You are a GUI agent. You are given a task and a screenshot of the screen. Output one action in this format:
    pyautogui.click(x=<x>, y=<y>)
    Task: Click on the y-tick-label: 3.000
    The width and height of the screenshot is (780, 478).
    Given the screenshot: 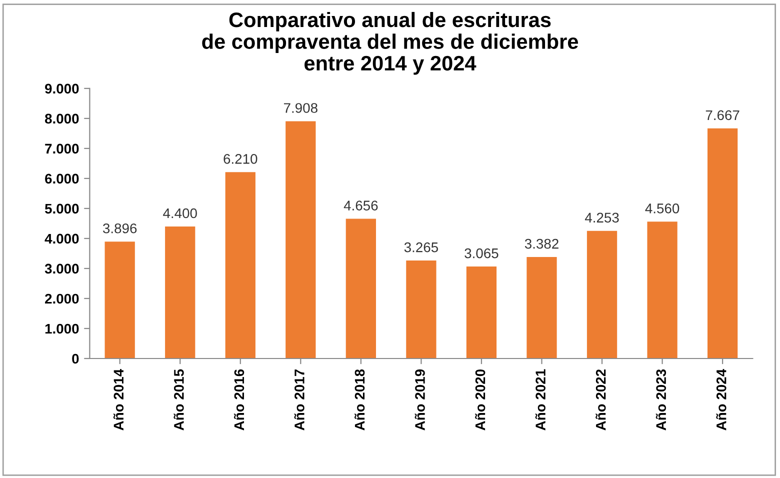 What is the action you would take?
    pyautogui.click(x=61, y=269)
    